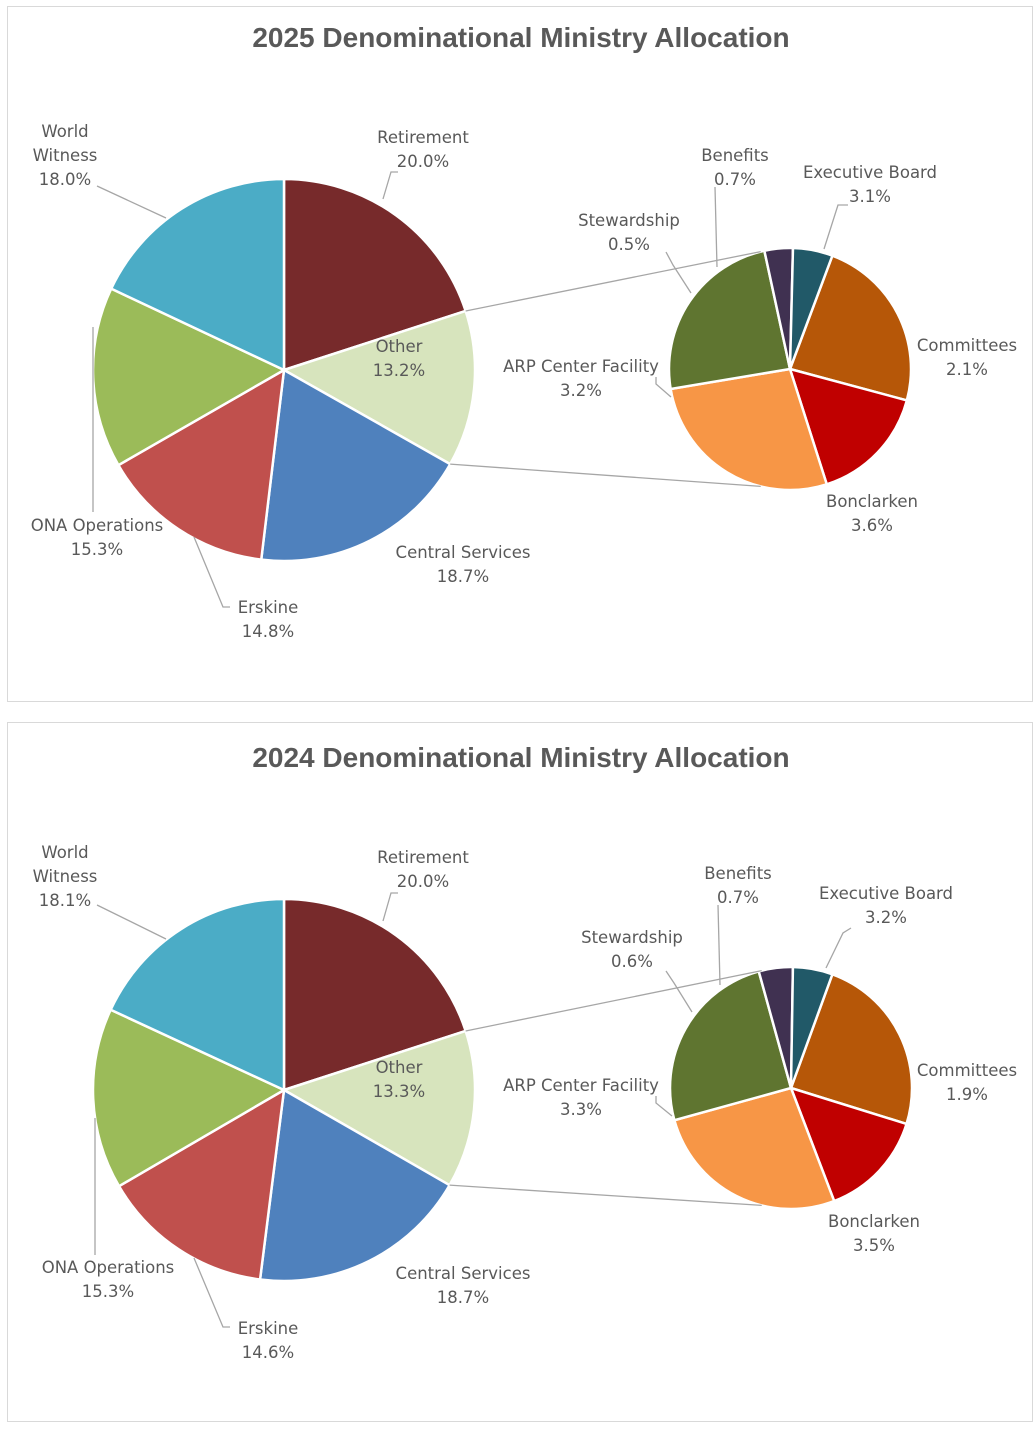 Image resolution: width=1034 pixels, height=1430 pixels. I want to click on secondary-committees-label: Committees 2.1%, so click(967, 357).